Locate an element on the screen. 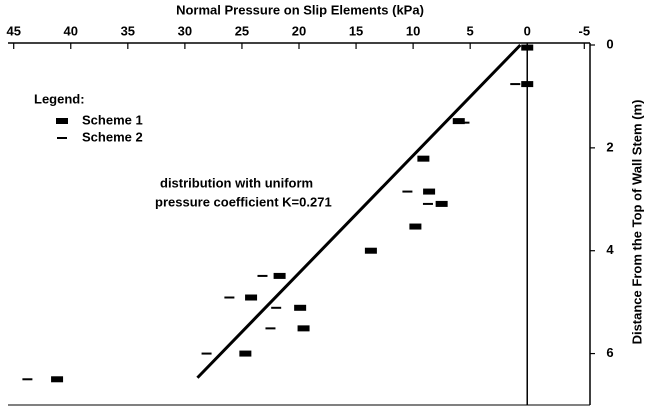 The image size is (648, 410). legend-title: Legend: is located at coordinates (59, 98).